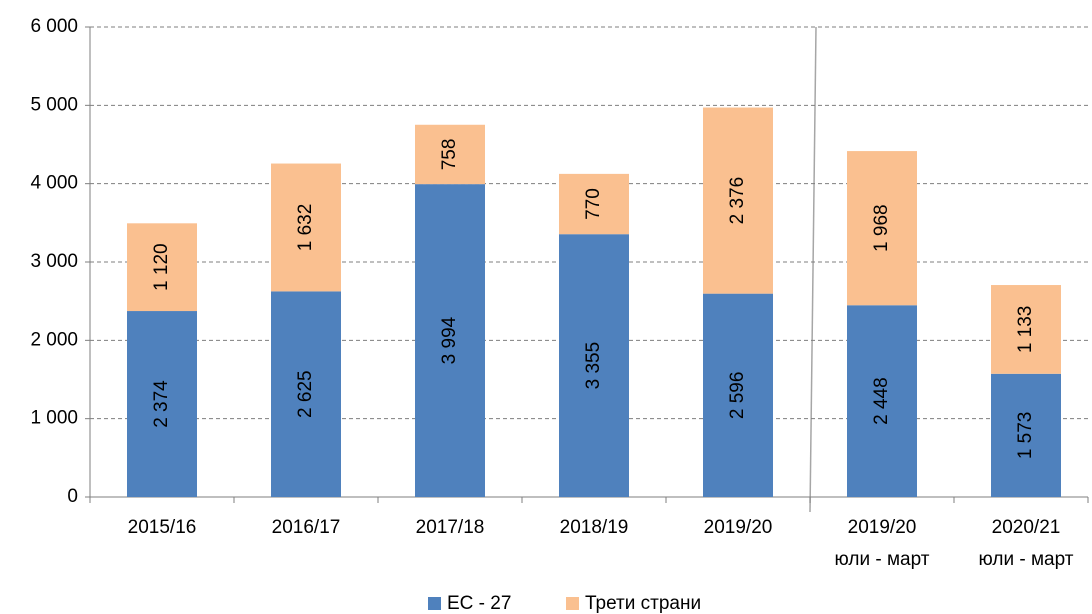 The image size is (1092, 614). Describe the element at coordinates (813, 269) in the screenshot. I see `period-separator` at that location.